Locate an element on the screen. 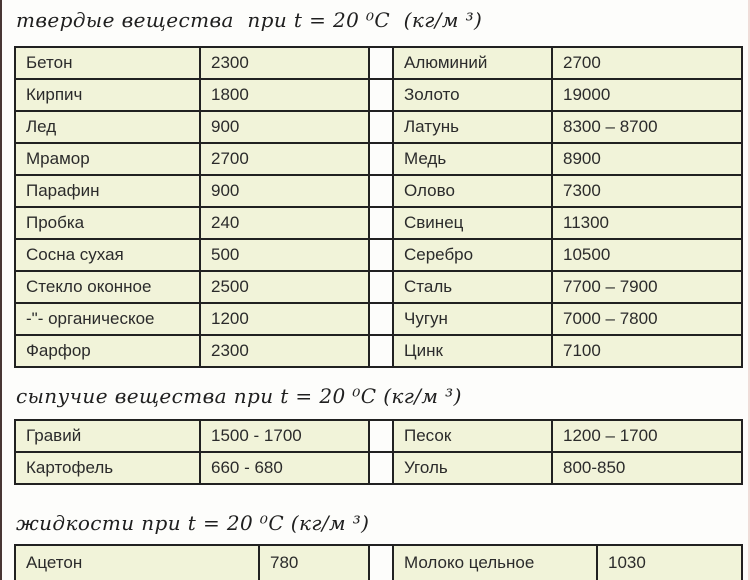 The height and width of the screenshot is (580, 750). left-edge-line is located at coordinates (1, 290).